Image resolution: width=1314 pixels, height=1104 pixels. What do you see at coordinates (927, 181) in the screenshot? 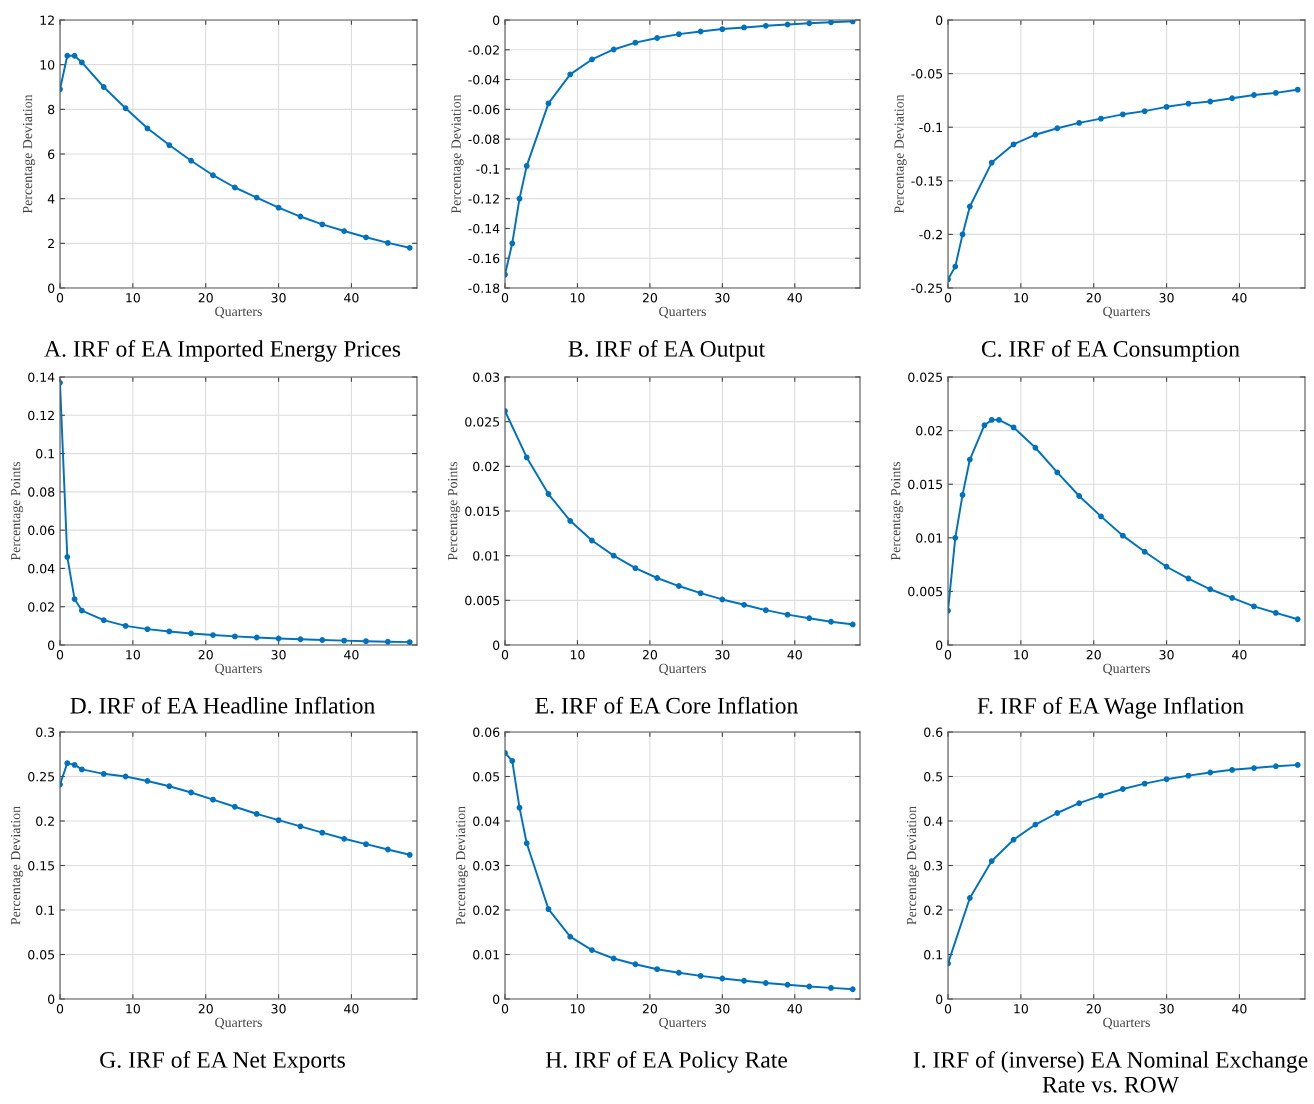
I see `y-tick-label: -0.15` at bounding box center [927, 181].